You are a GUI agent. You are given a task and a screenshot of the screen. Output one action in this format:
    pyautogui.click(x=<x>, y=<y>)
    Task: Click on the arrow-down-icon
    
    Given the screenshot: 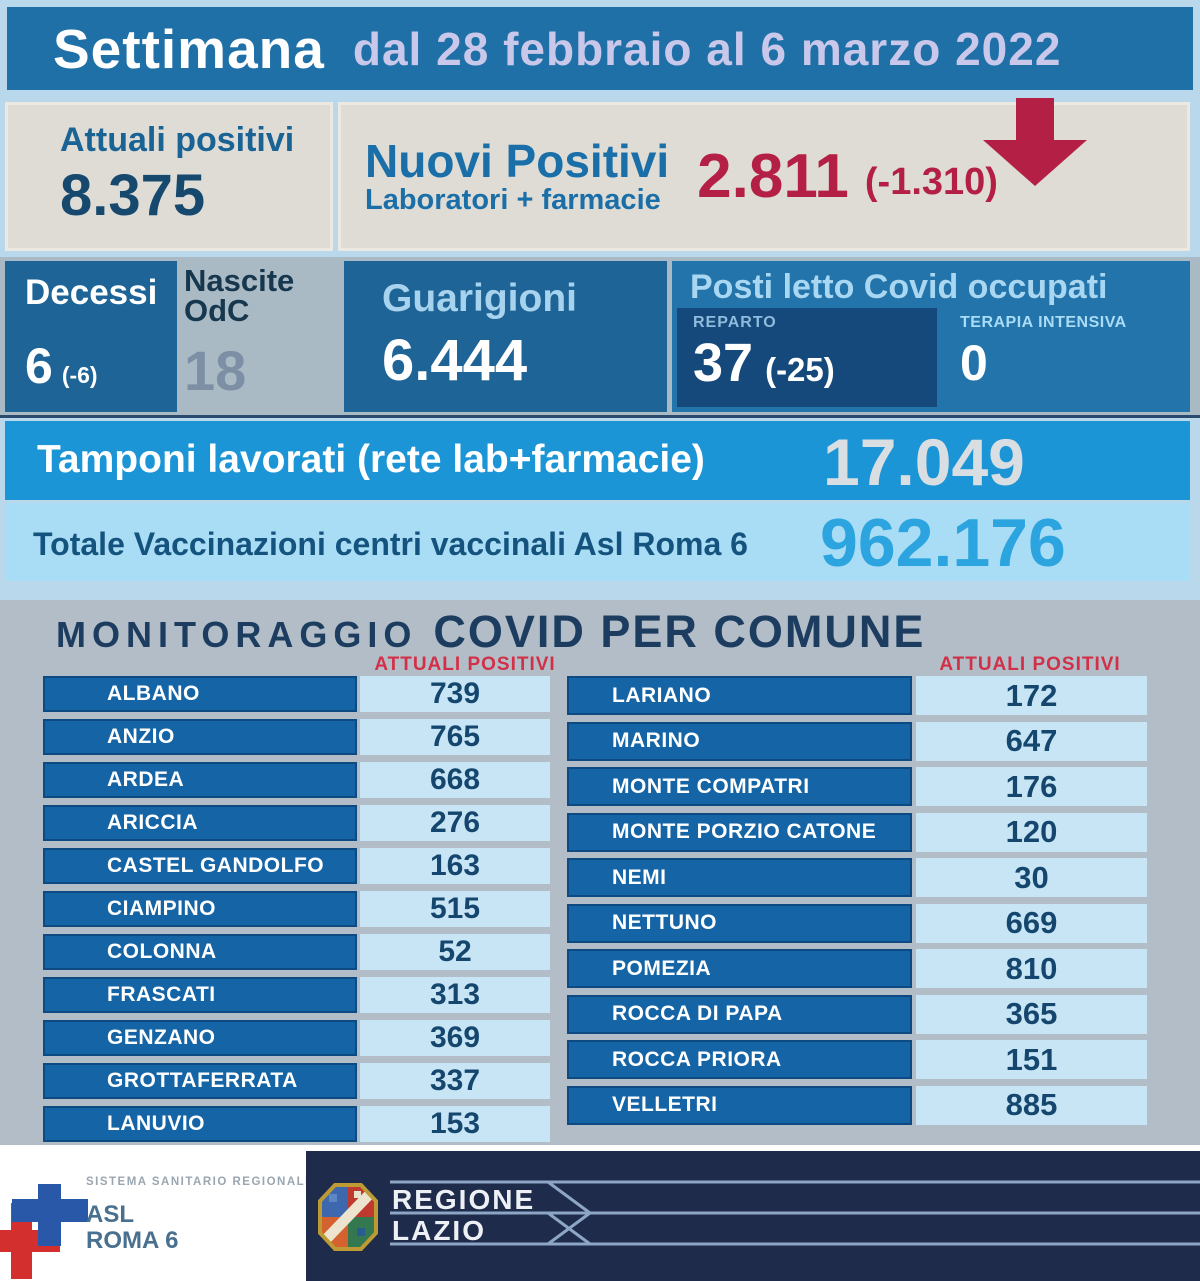 What is the action you would take?
    pyautogui.click(x=1035, y=142)
    